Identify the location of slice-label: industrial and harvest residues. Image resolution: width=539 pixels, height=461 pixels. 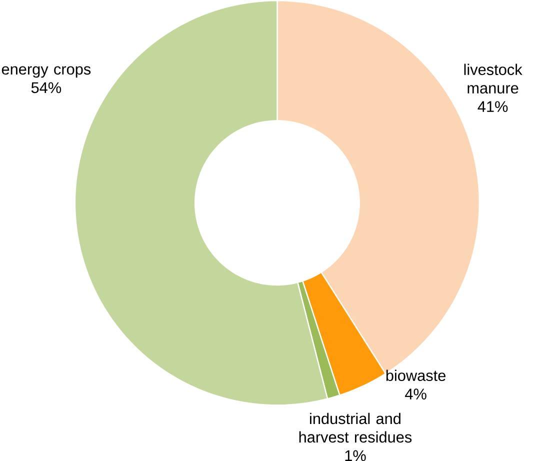
(355, 427).